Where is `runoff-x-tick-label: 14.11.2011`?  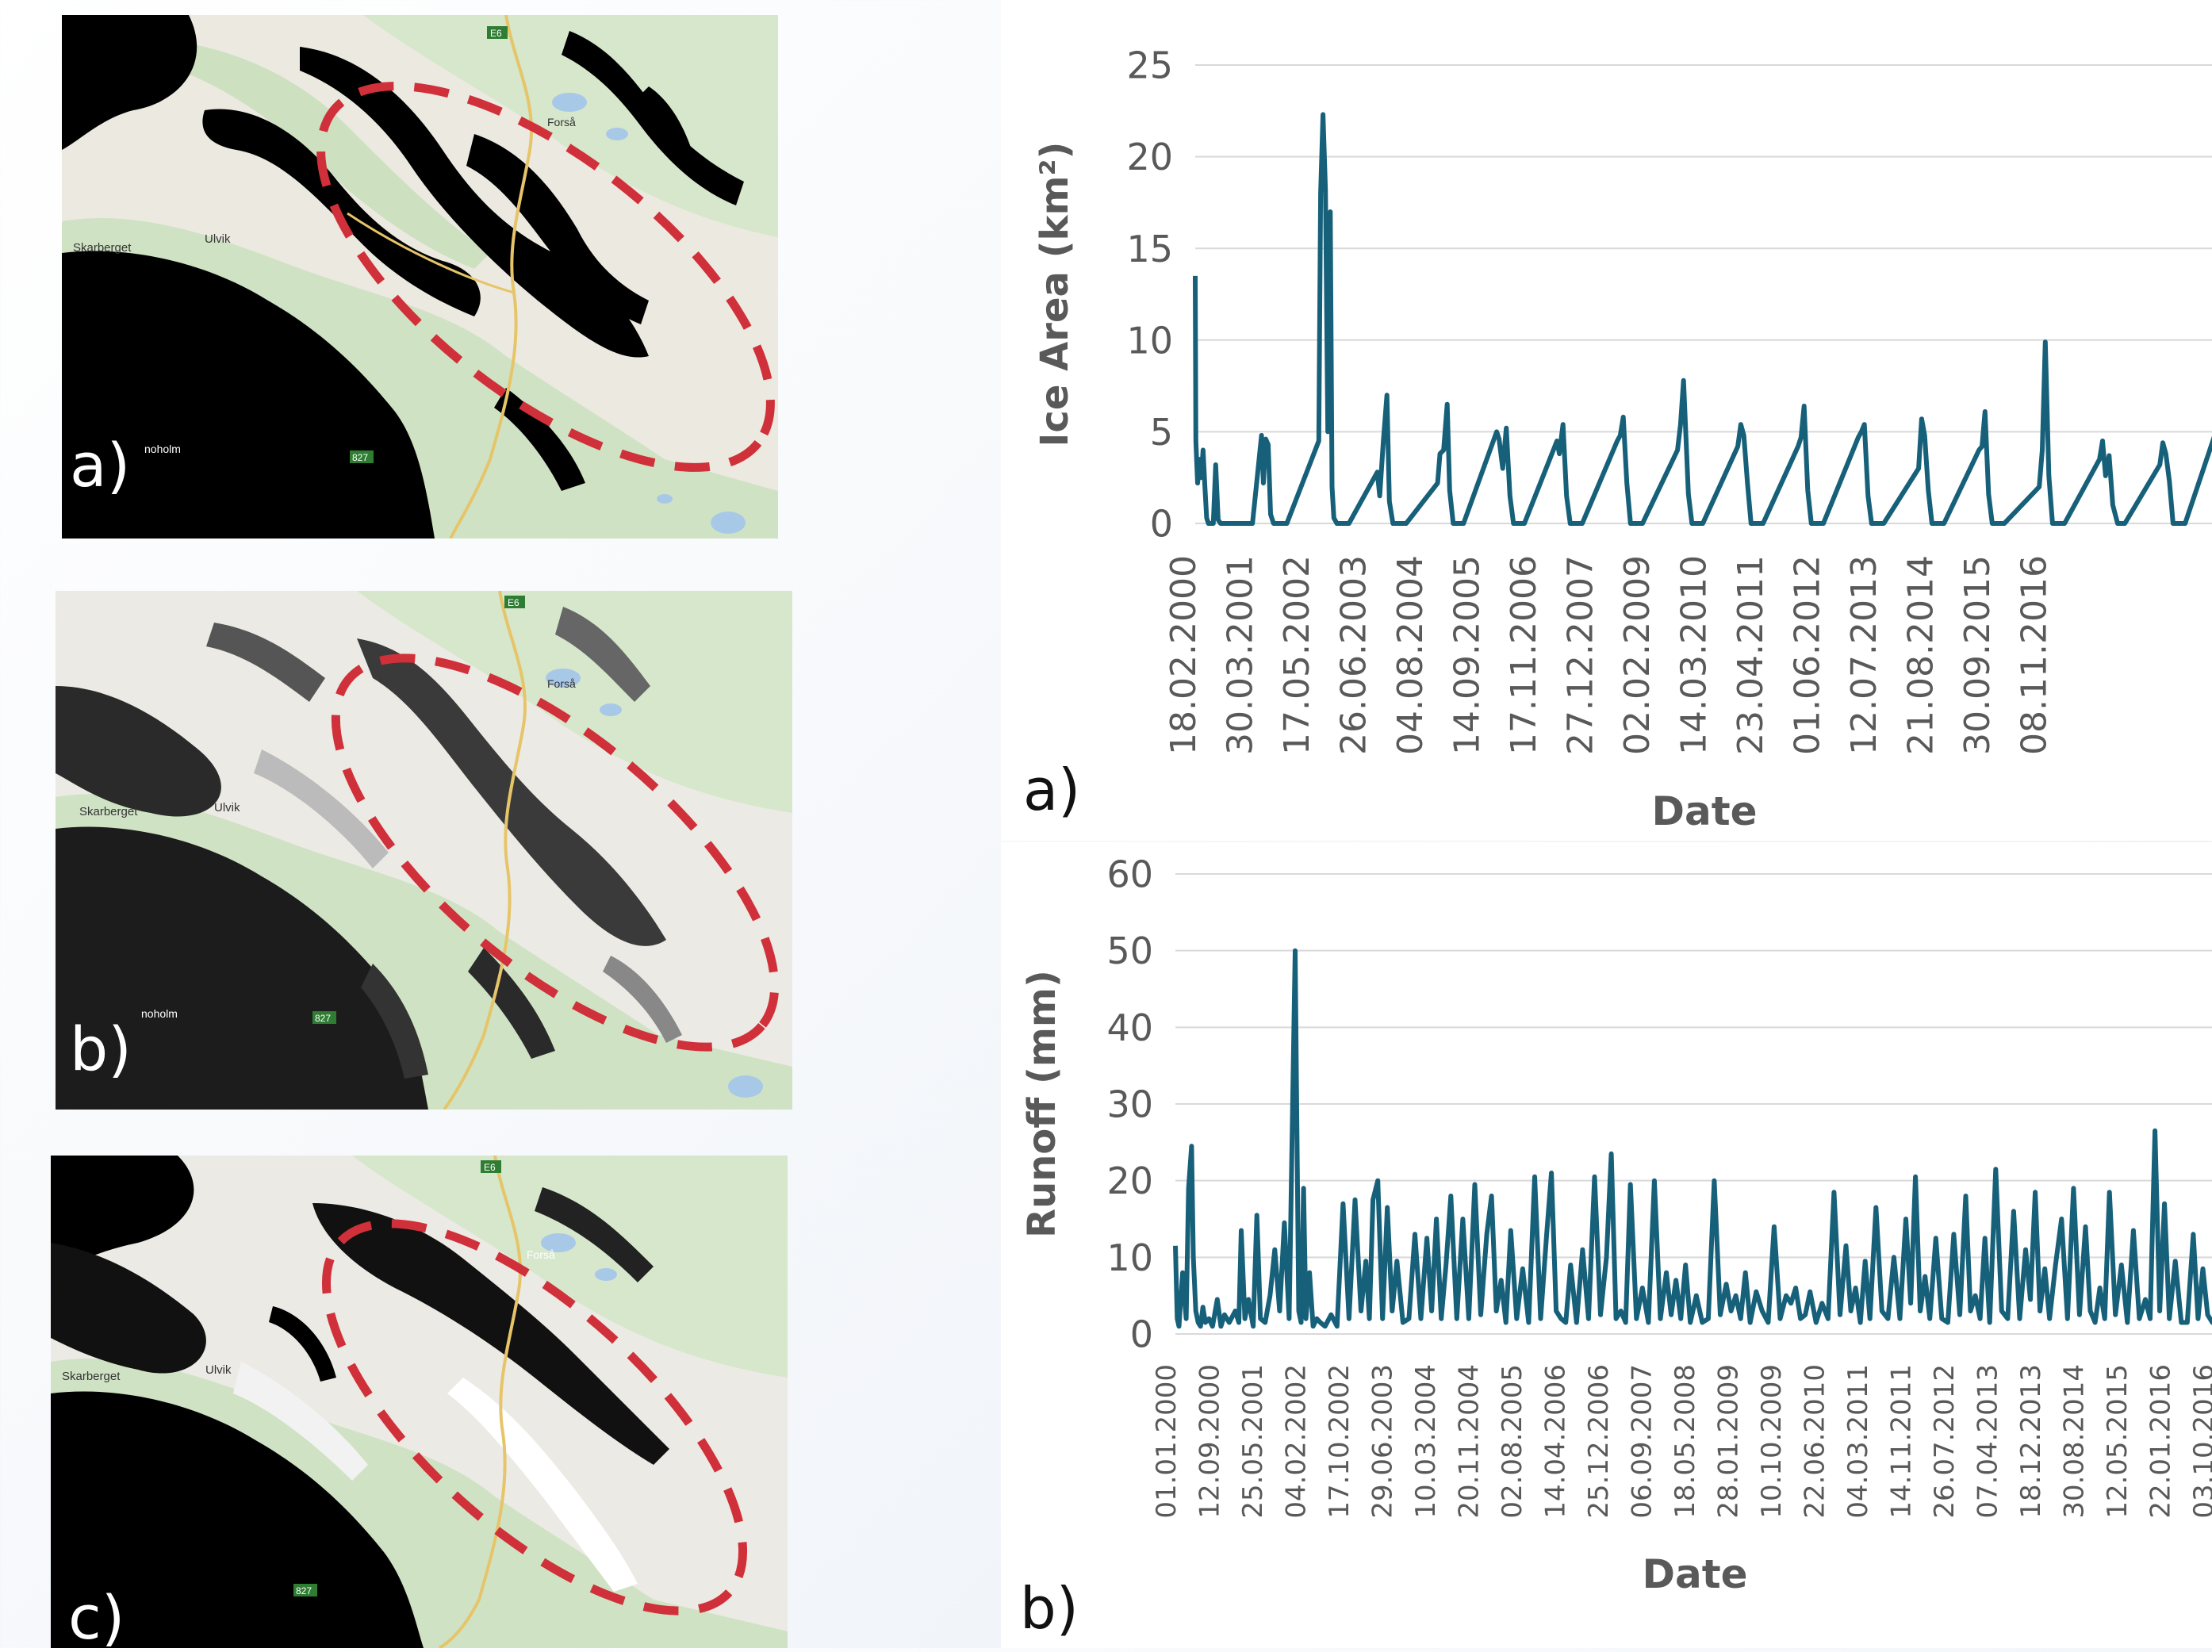
runoff-x-tick-label: 14.11.2011 is located at coordinates (1902, 1441).